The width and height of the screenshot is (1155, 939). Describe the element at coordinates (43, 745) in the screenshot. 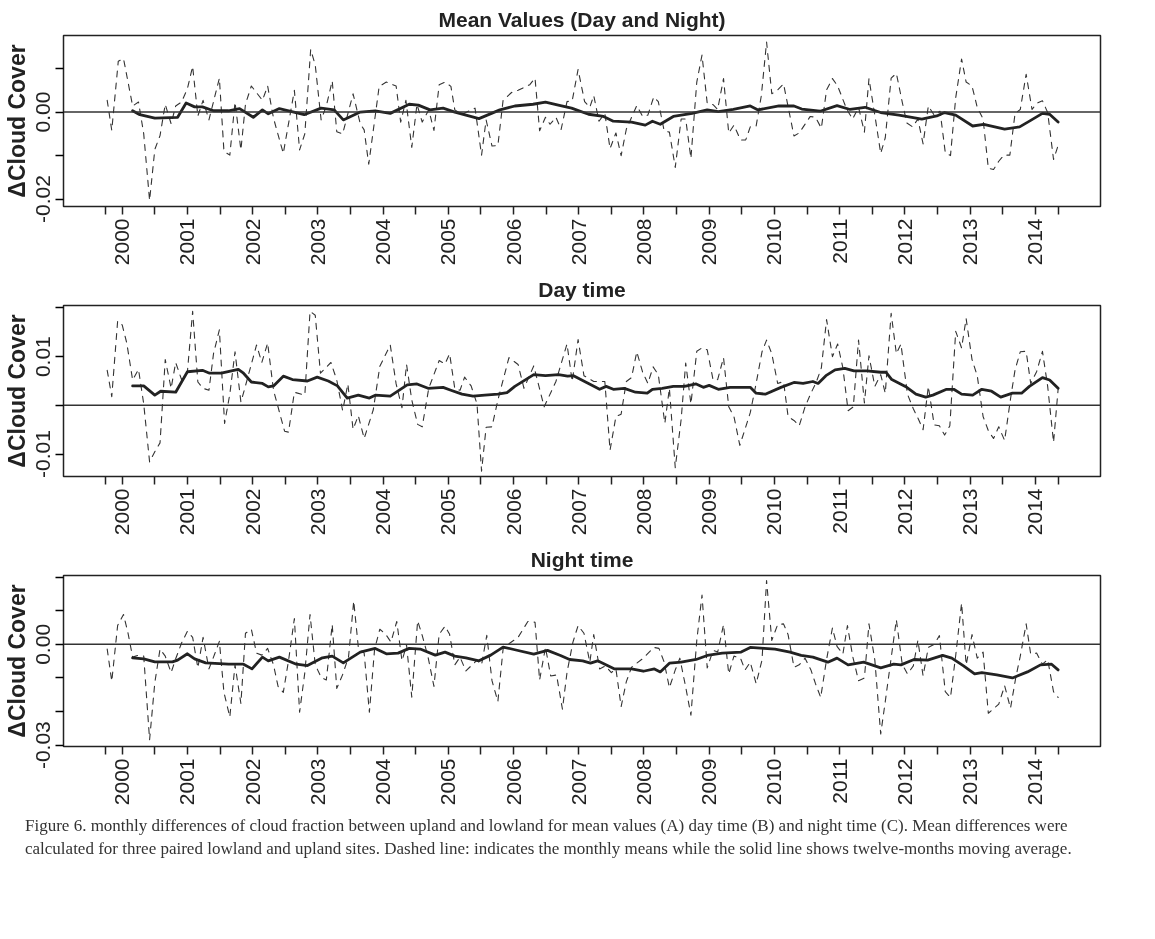

I see `y-tick-label: -0.03` at that location.